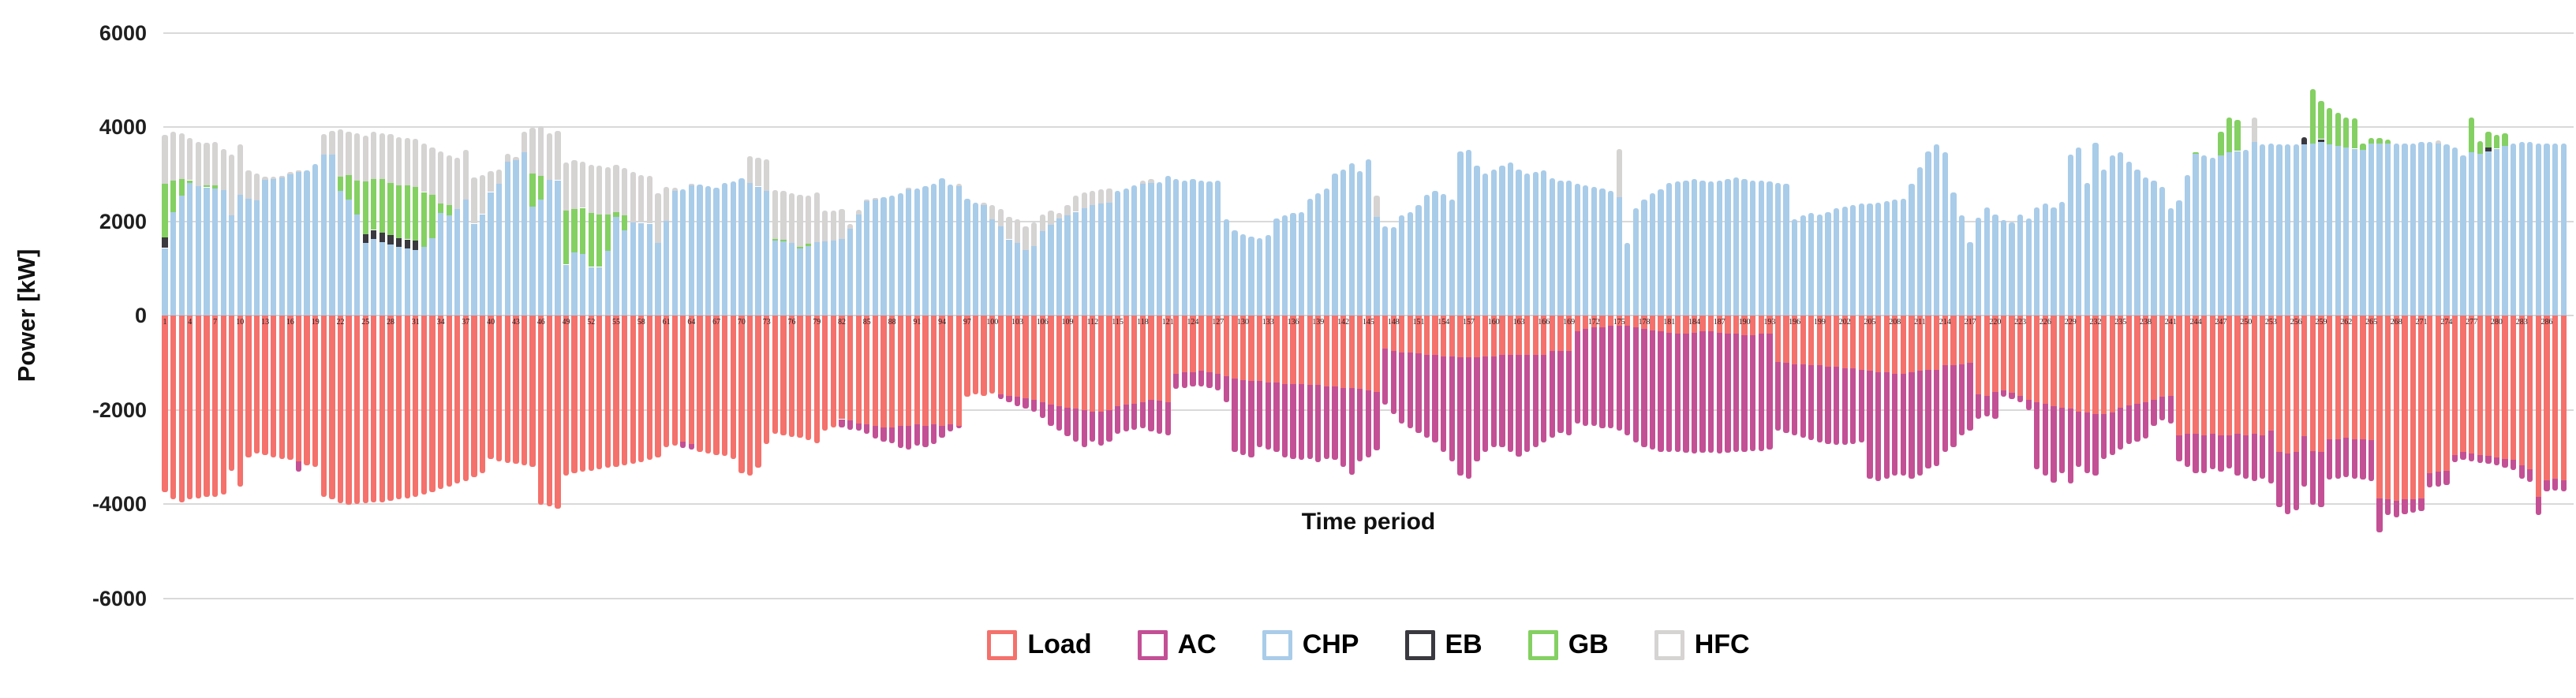  Describe the element at coordinates (390, 240) in the screenshot. I see `bar-segment-eb` at that location.